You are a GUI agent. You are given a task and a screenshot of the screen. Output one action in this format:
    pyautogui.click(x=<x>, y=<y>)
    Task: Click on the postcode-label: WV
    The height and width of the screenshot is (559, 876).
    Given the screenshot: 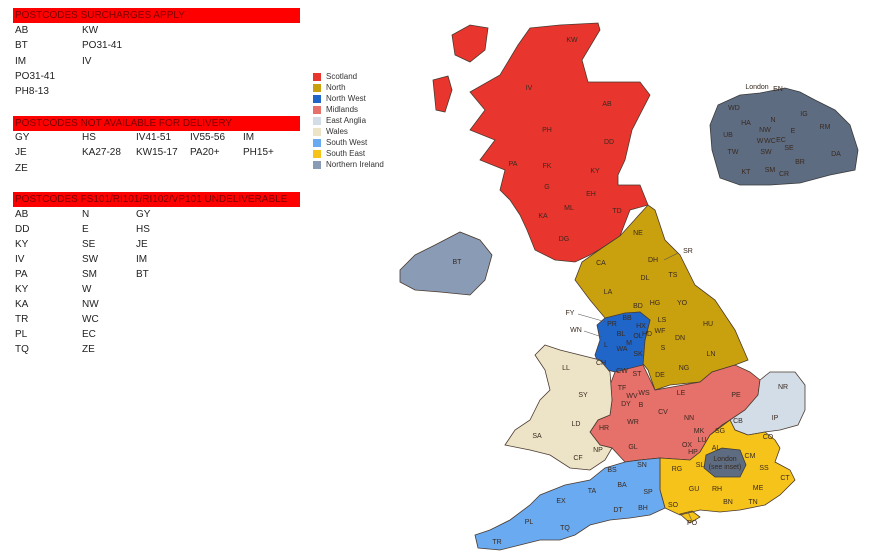 What is the action you would take?
    pyautogui.click(x=632, y=396)
    